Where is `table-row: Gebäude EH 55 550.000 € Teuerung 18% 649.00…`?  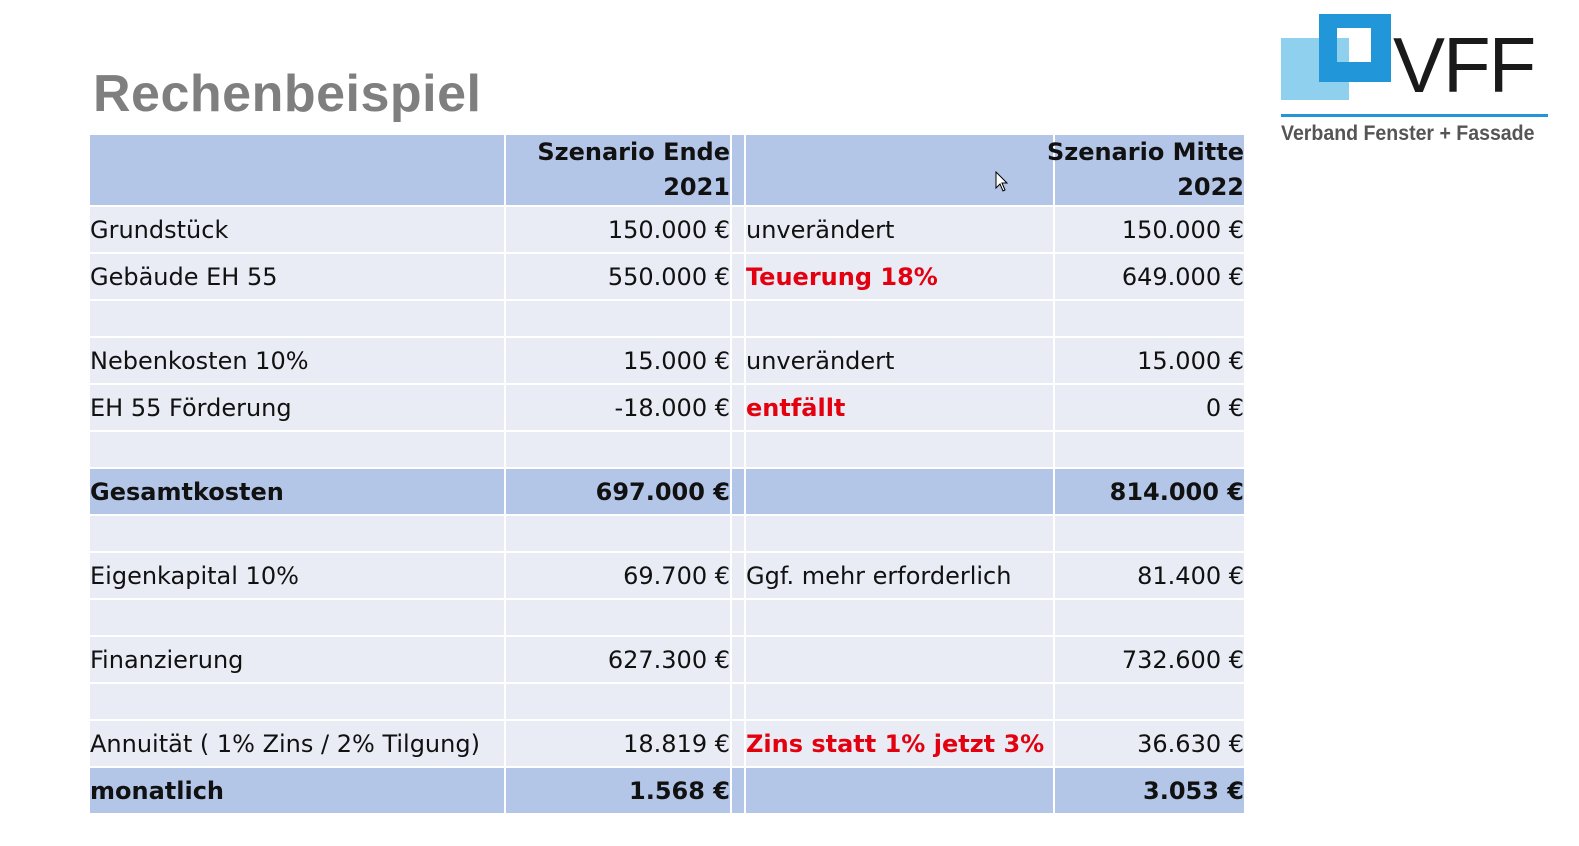 table-row: Gebäude EH 55 550.000 € Teuerung 18% 649.00… is located at coordinates (667, 276).